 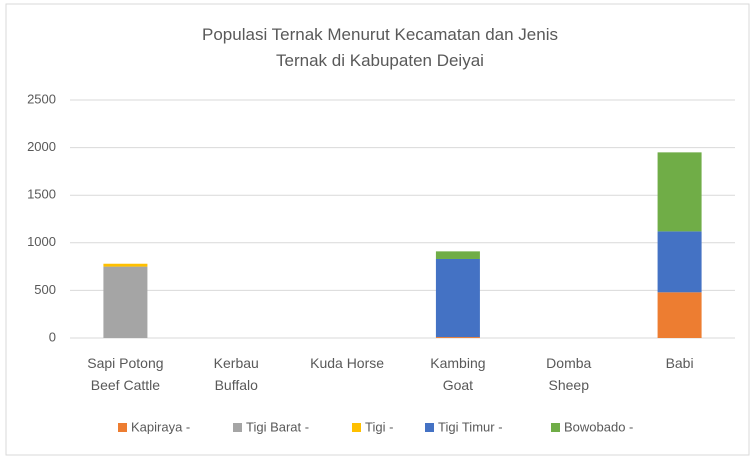 I want to click on legend-label: Bowobado -, so click(x=598, y=426).